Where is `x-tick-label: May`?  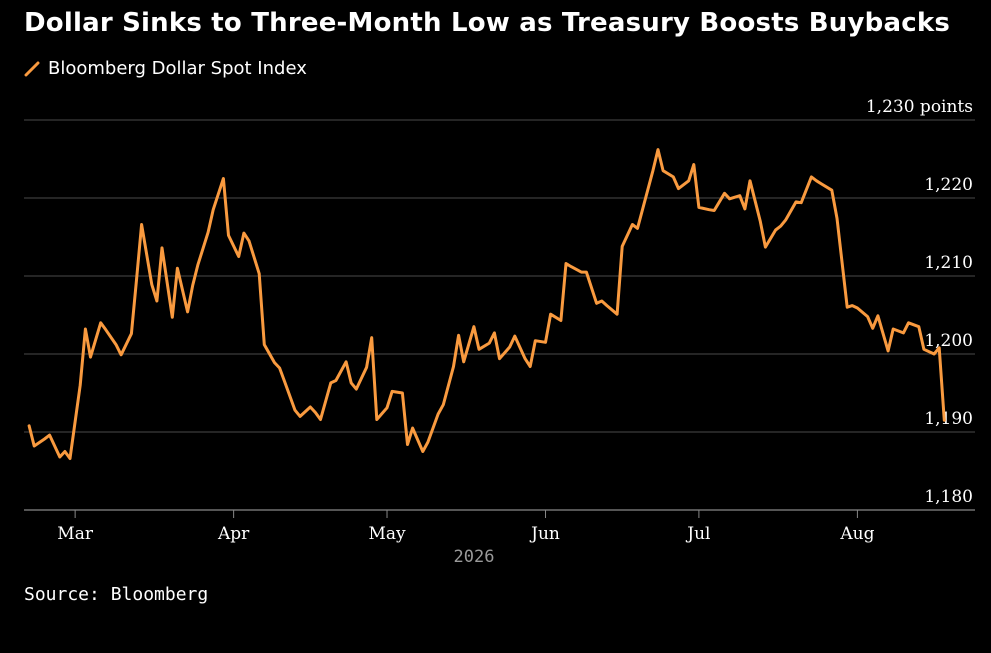 x-tick-label: May is located at coordinates (387, 534).